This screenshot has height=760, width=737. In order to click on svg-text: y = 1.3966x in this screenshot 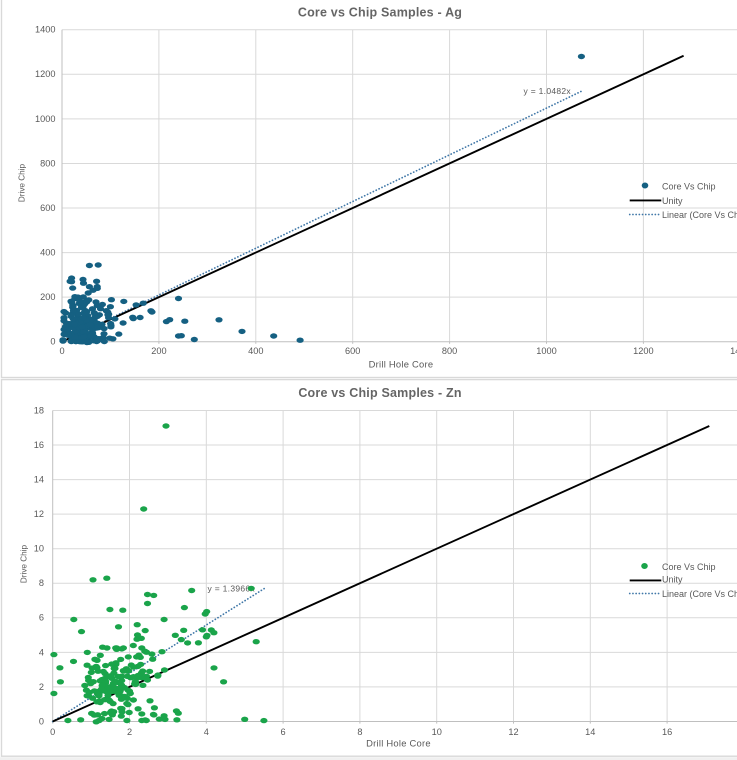, I will do `click(232, 588)`.